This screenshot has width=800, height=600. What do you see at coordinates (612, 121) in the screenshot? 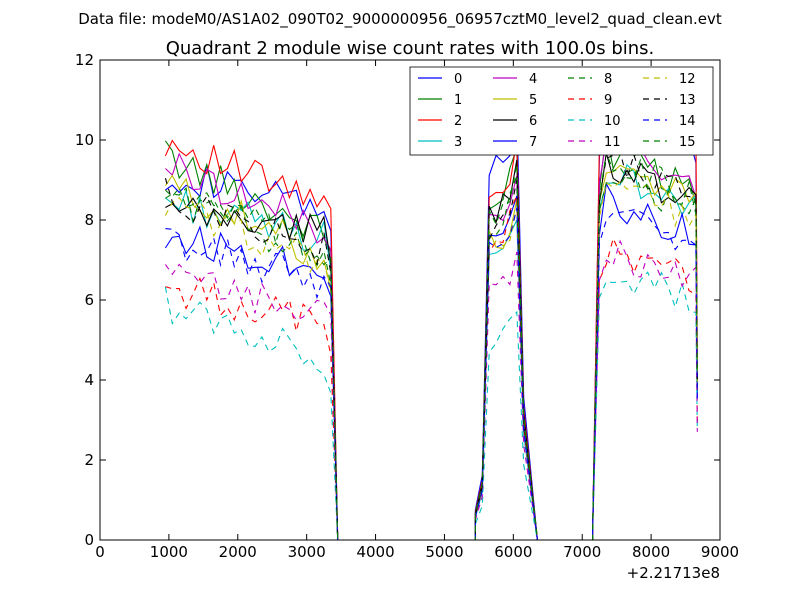
I see `legend-label-10: 10` at bounding box center [612, 121].